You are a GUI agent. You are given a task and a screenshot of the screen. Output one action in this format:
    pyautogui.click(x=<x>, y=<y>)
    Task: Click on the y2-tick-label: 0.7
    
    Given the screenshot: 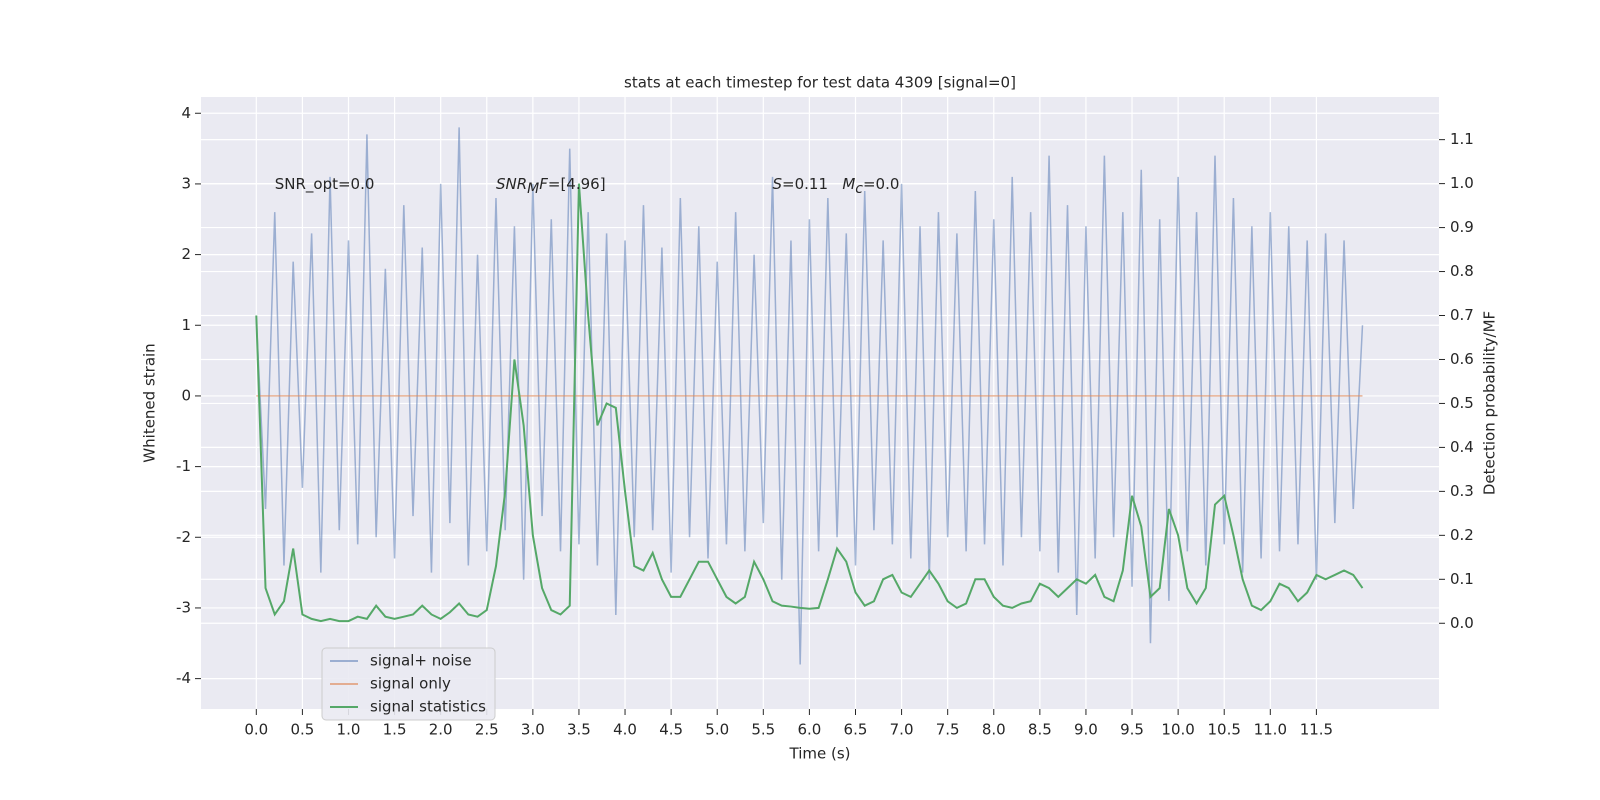 What is the action you would take?
    pyautogui.click(x=1462, y=315)
    